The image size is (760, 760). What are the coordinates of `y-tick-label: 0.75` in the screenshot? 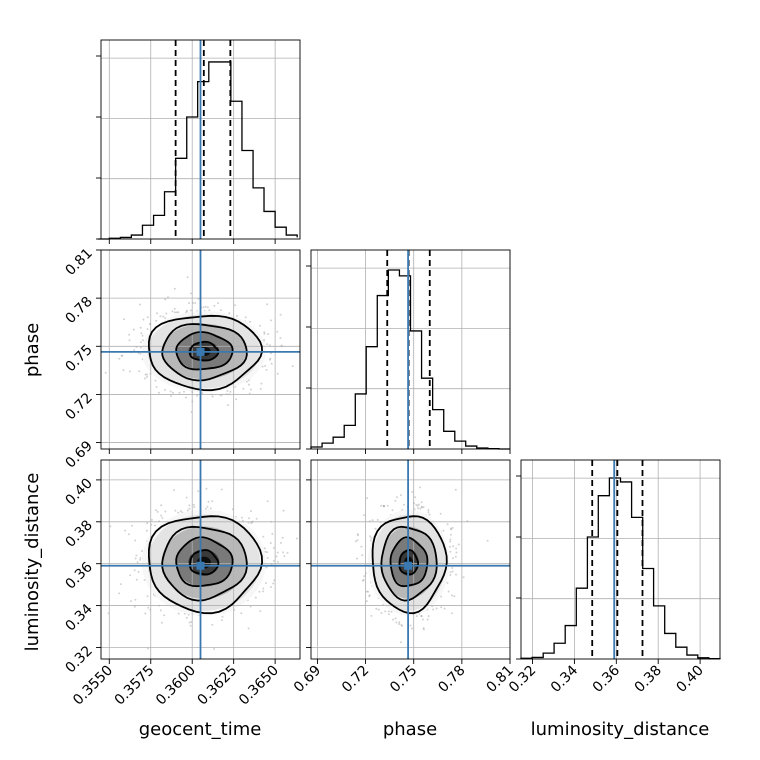 It's located at (78, 358).